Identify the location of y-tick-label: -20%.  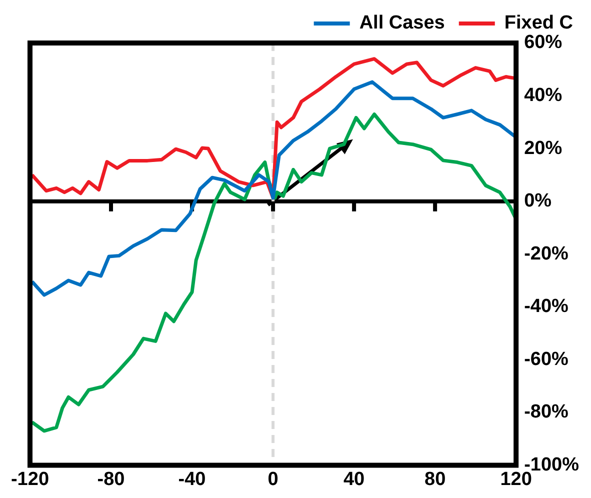
(546, 253).